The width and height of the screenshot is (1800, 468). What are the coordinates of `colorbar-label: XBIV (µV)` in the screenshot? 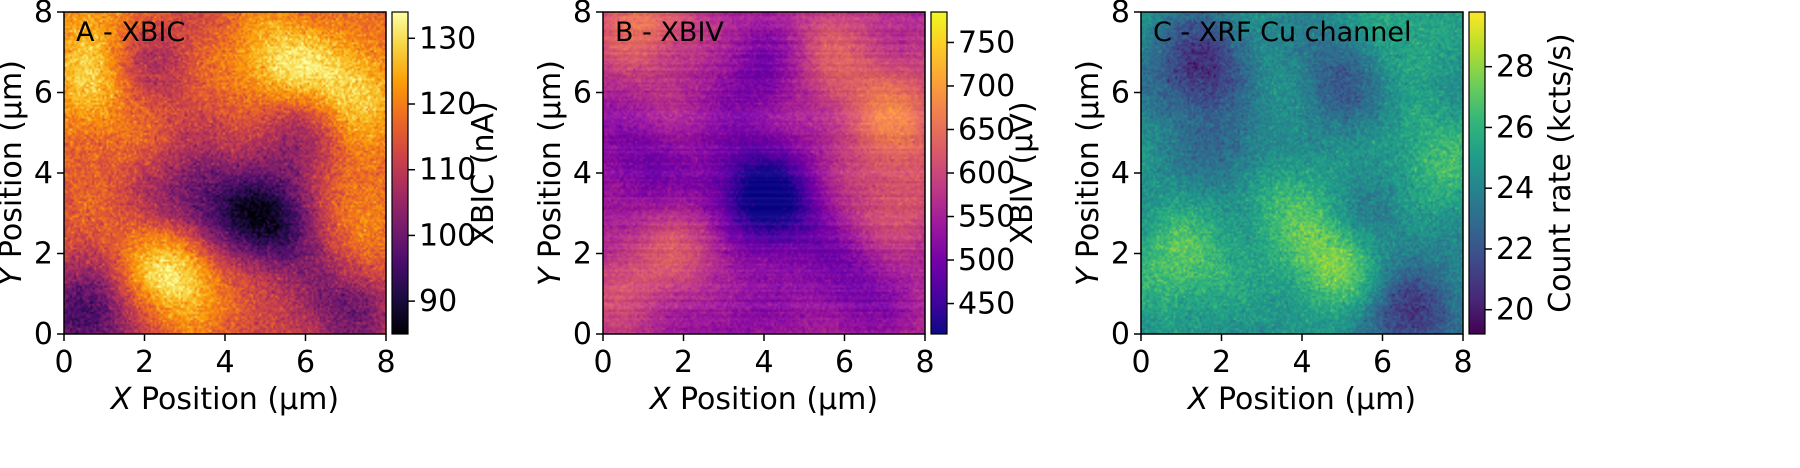 It's located at (1022, 172).